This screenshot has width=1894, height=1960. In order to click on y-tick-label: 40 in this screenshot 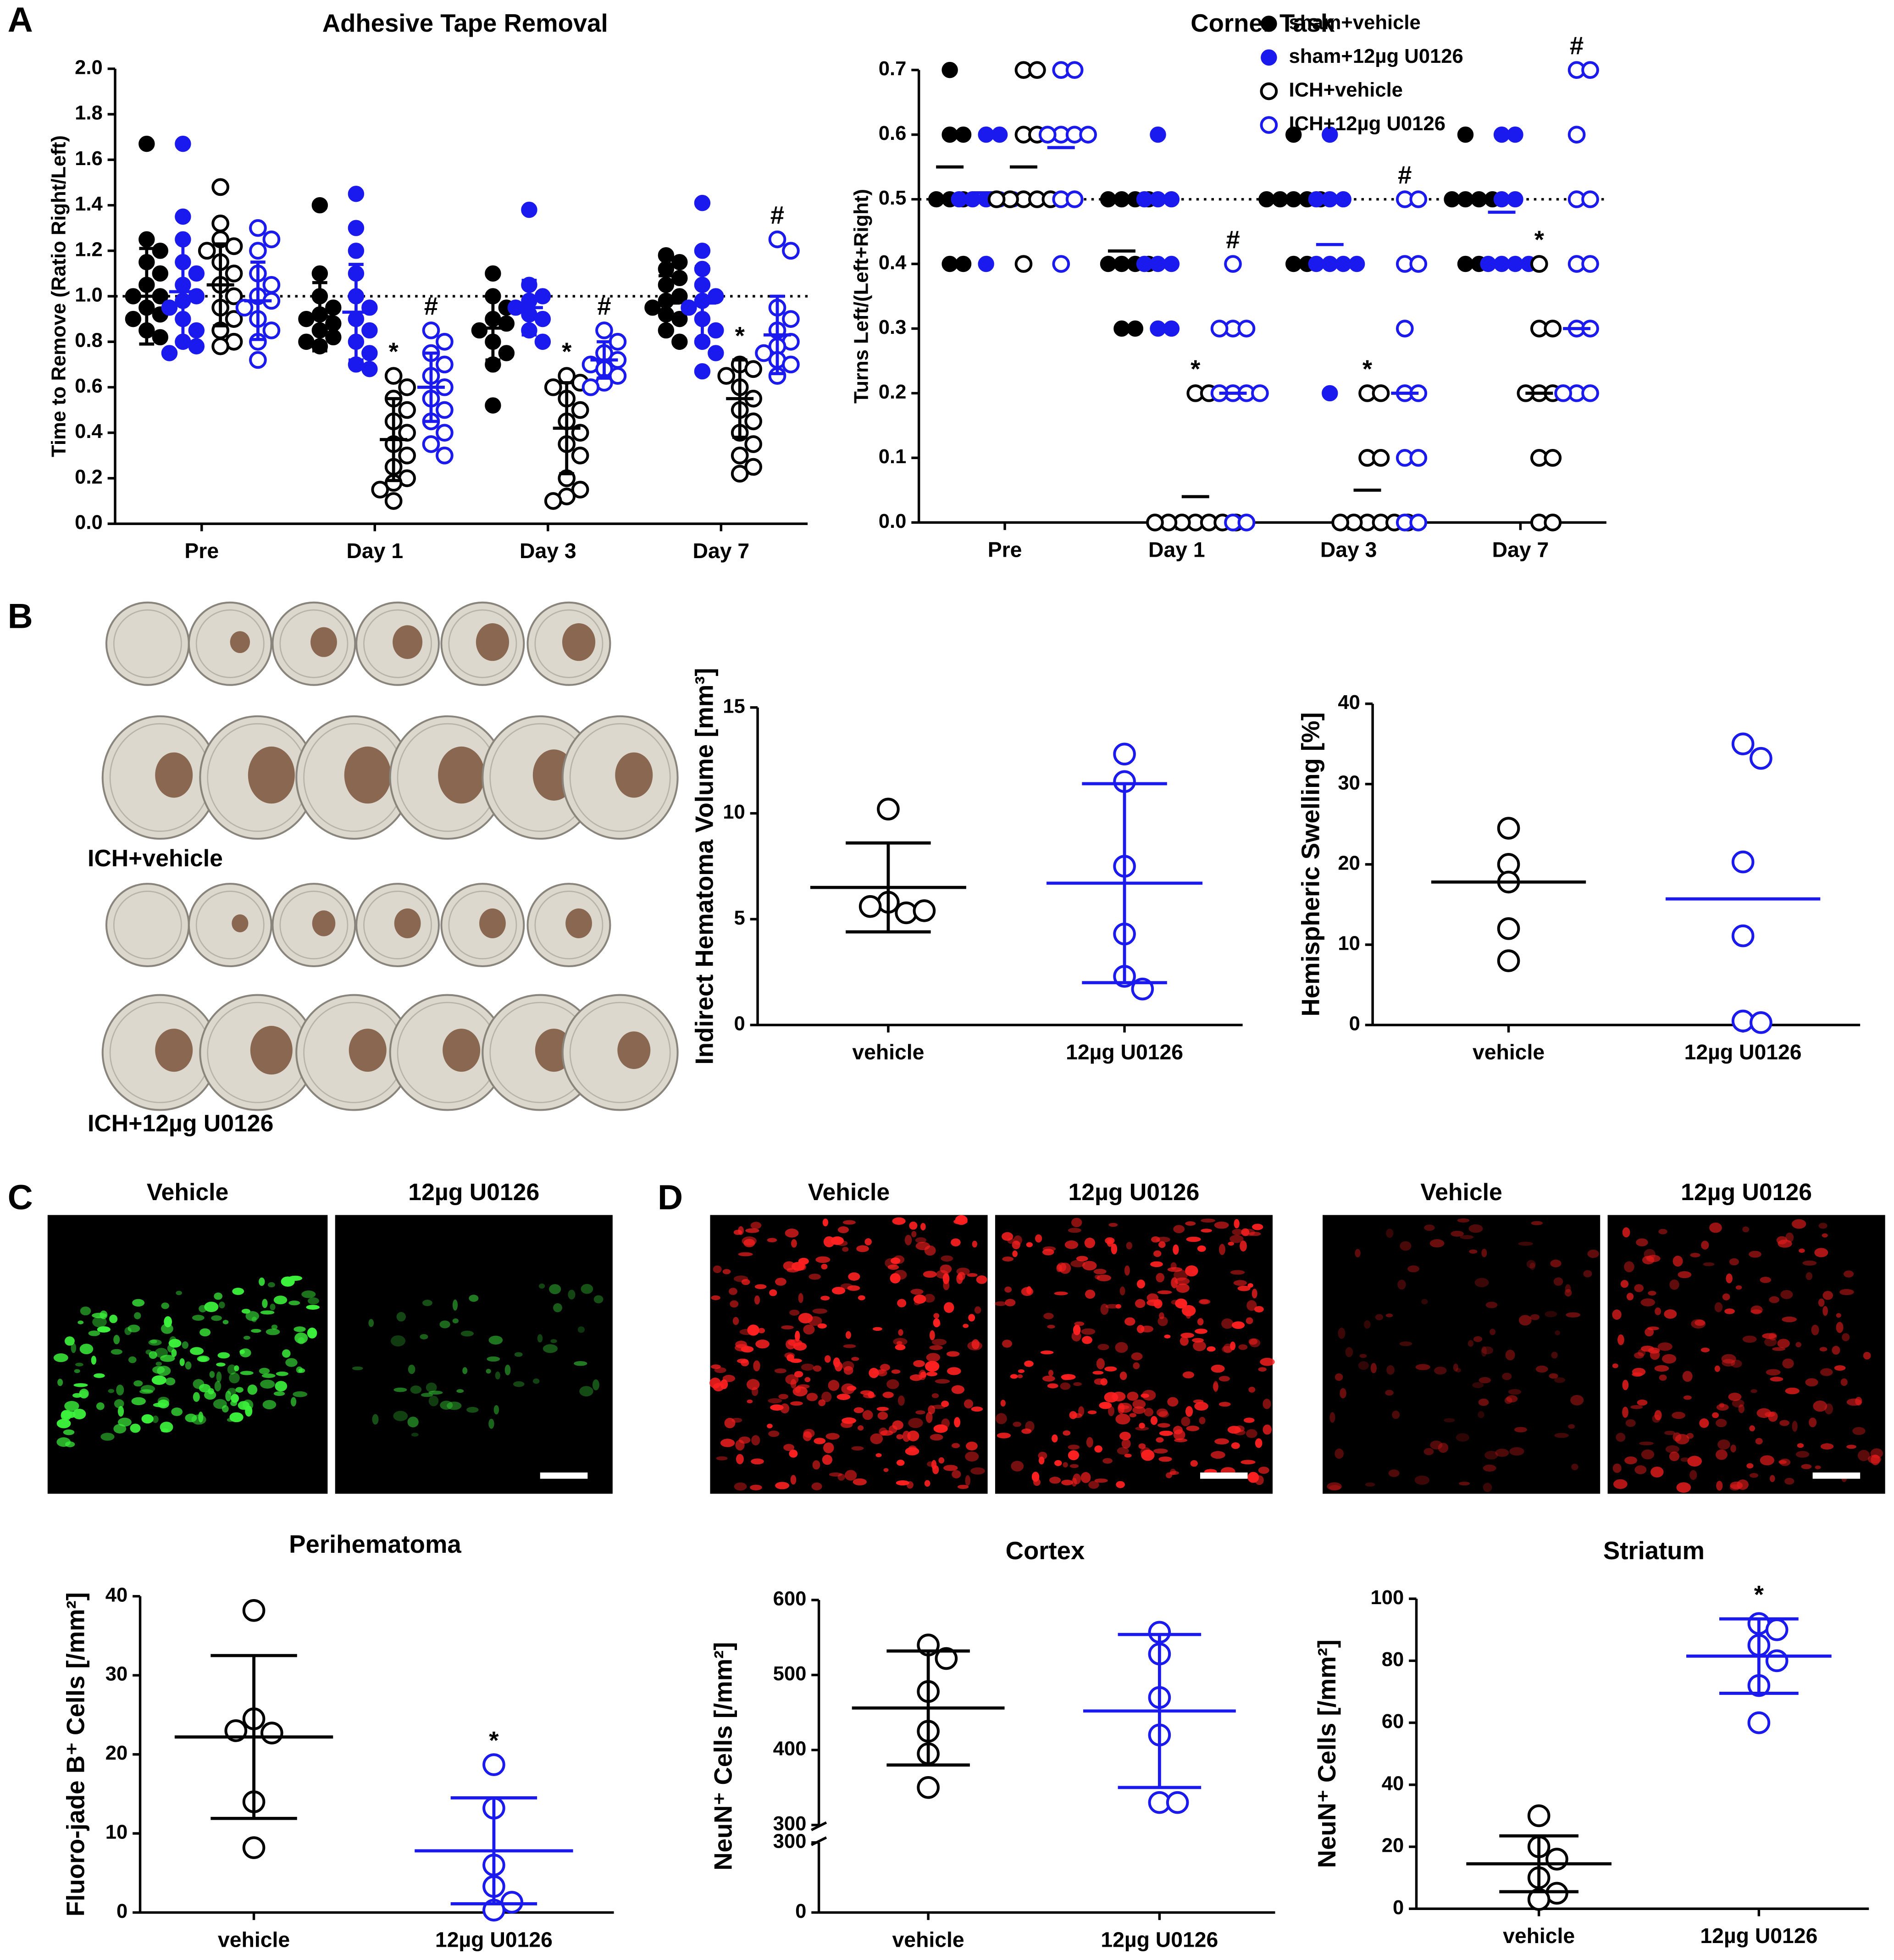, I will do `click(1393, 1783)`.